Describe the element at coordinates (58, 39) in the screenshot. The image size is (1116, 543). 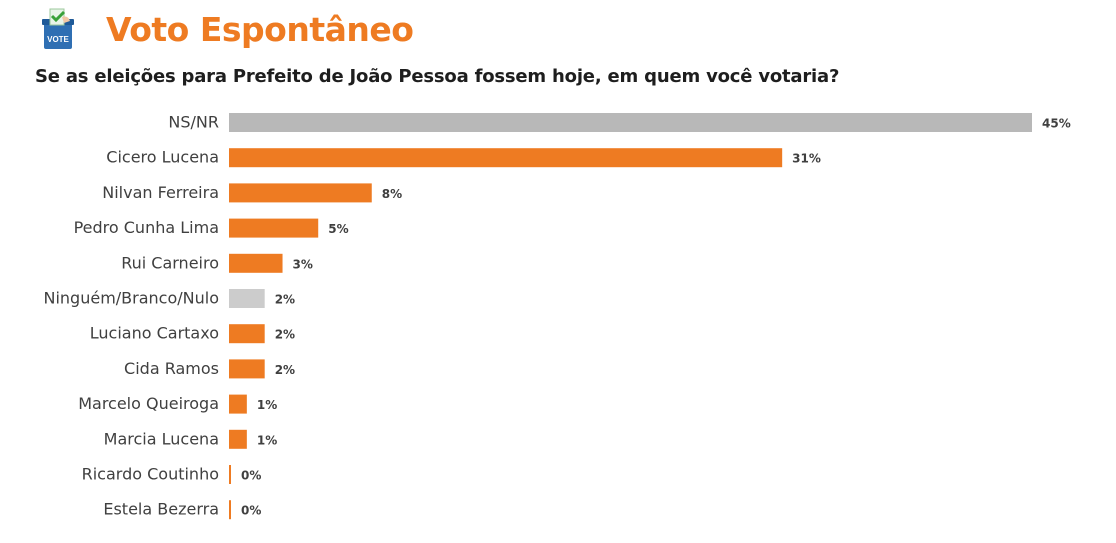
I see `vote-icon-label: VOTE` at that location.